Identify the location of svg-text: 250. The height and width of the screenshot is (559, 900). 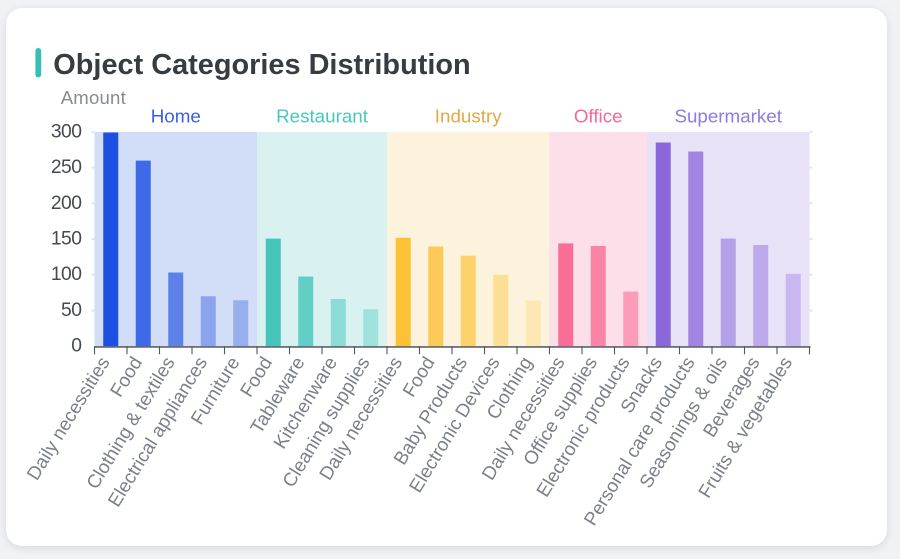
(66, 167).